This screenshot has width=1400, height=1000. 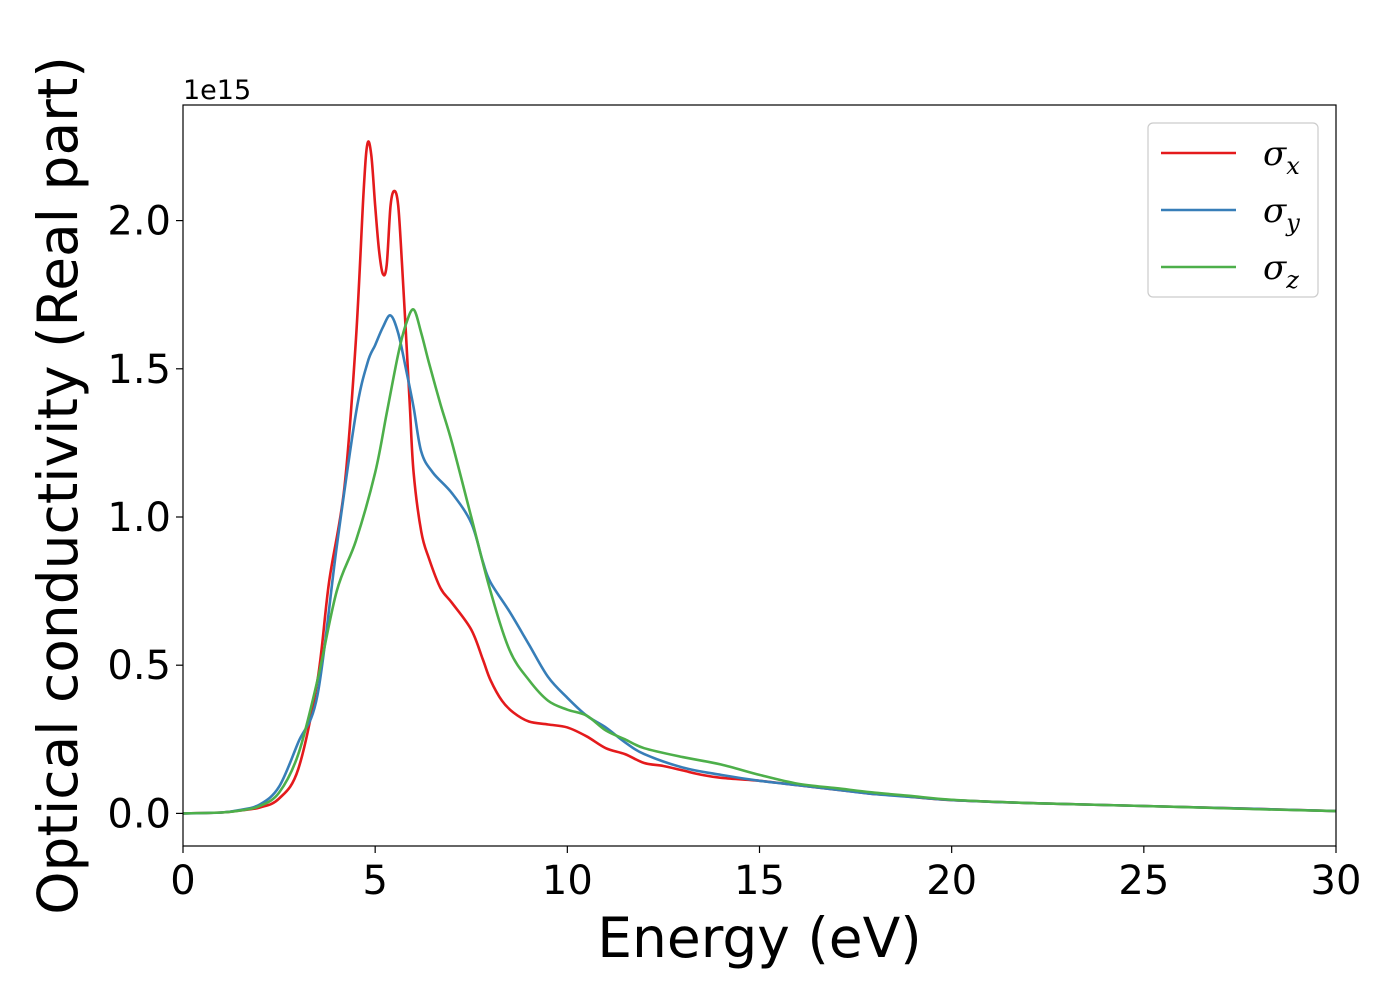 I want to click on legend-label-z: σz, so click(x=1281, y=271).